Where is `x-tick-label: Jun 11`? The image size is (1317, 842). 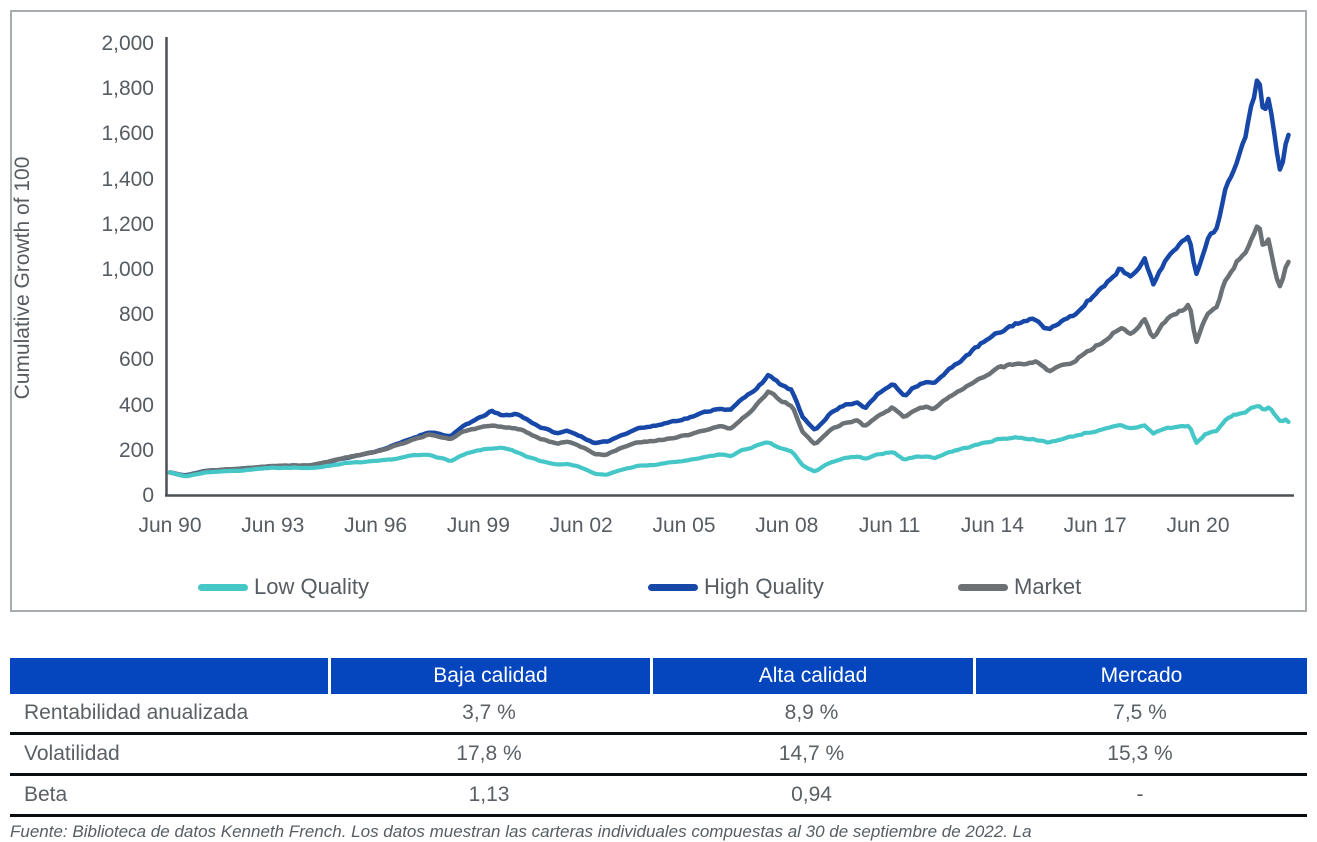 x-tick-label: Jun 11 is located at coordinates (889, 525).